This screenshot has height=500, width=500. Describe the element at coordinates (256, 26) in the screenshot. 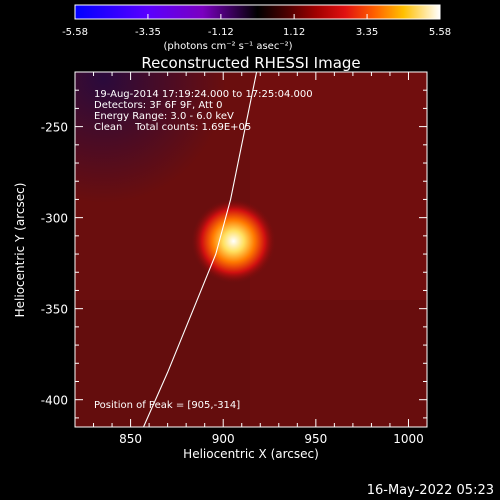

I see `colorbar-ticks: -5.58 -3.35 -1.12 1.12 3.35 5.58` at that location.